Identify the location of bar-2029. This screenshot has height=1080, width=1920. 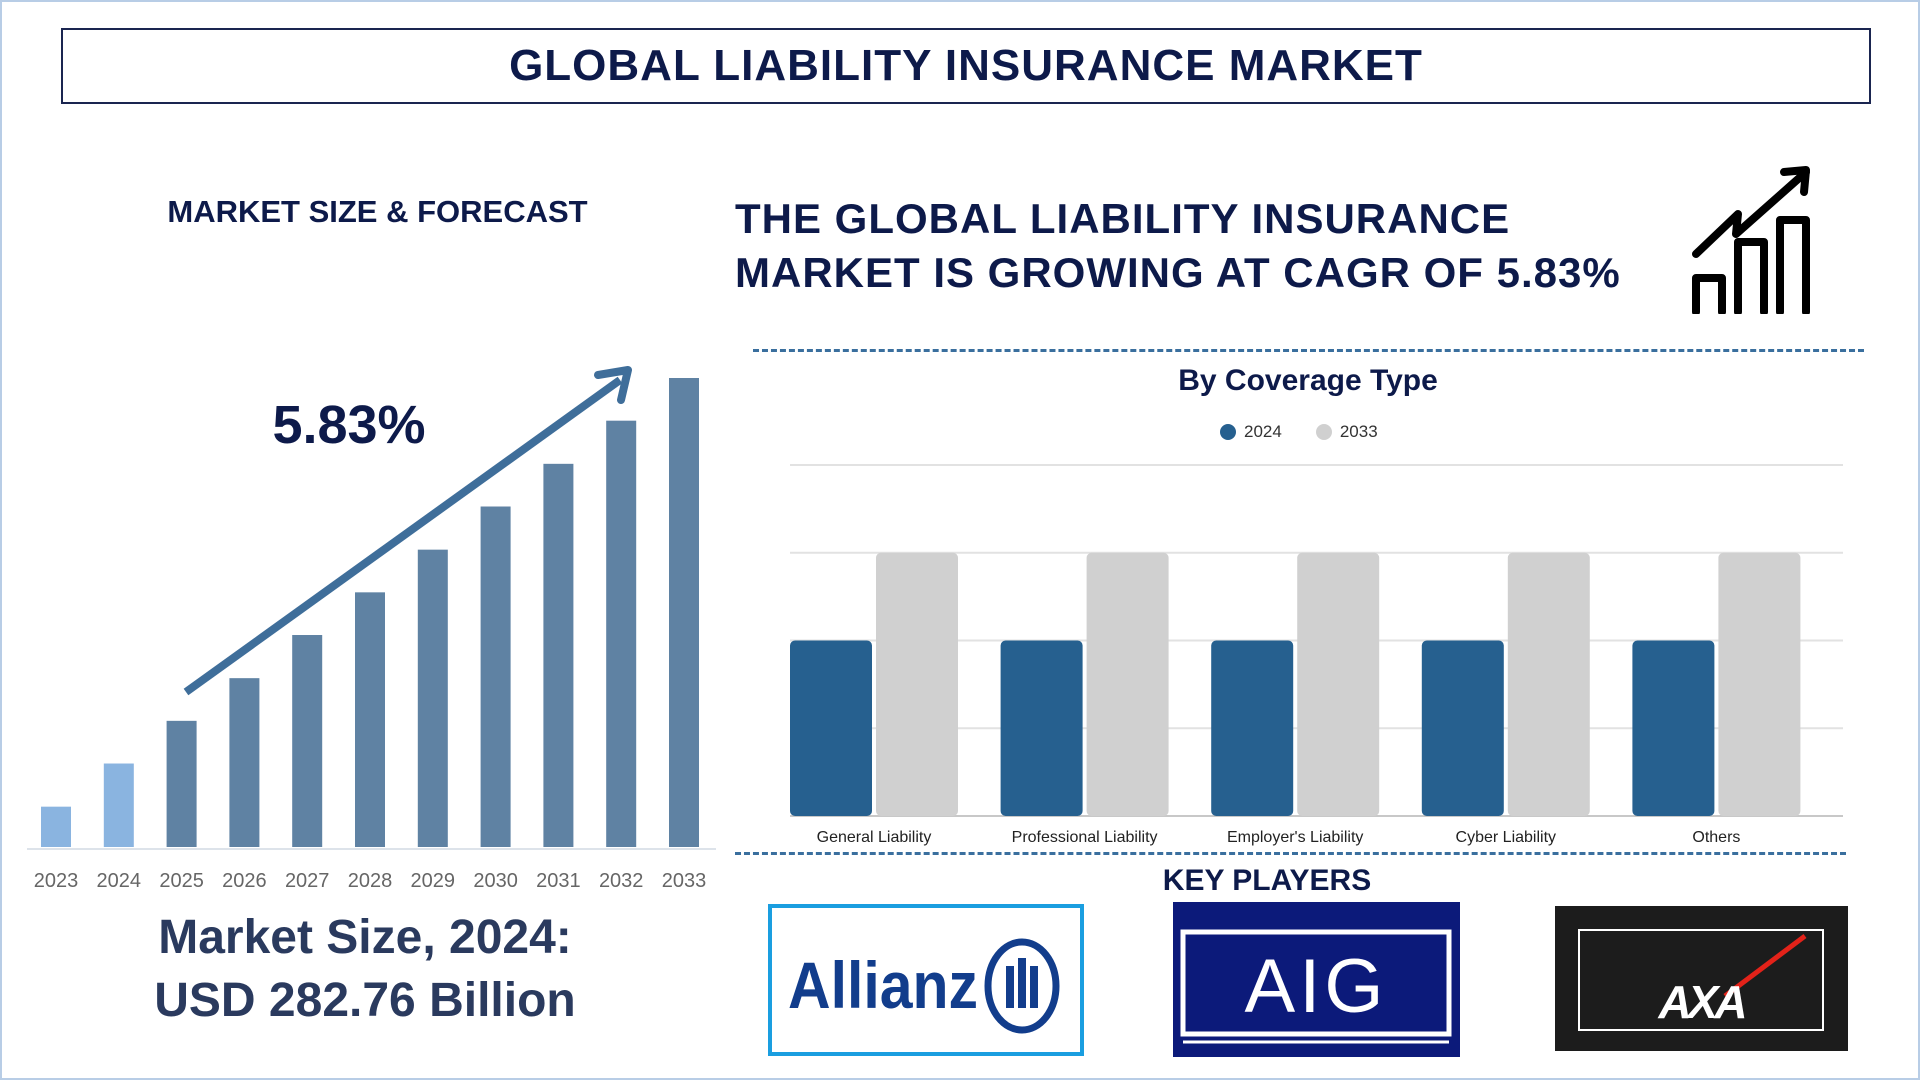
(432, 698).